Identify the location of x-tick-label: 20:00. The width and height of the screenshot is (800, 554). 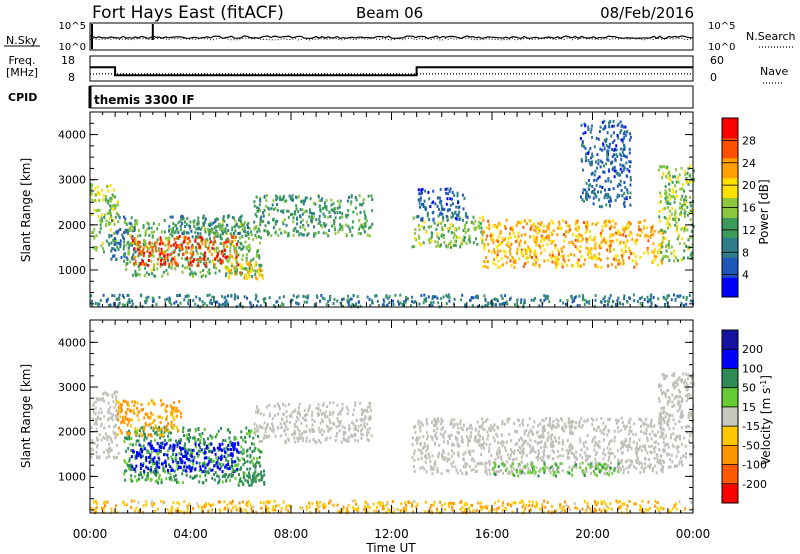
(592, 534).